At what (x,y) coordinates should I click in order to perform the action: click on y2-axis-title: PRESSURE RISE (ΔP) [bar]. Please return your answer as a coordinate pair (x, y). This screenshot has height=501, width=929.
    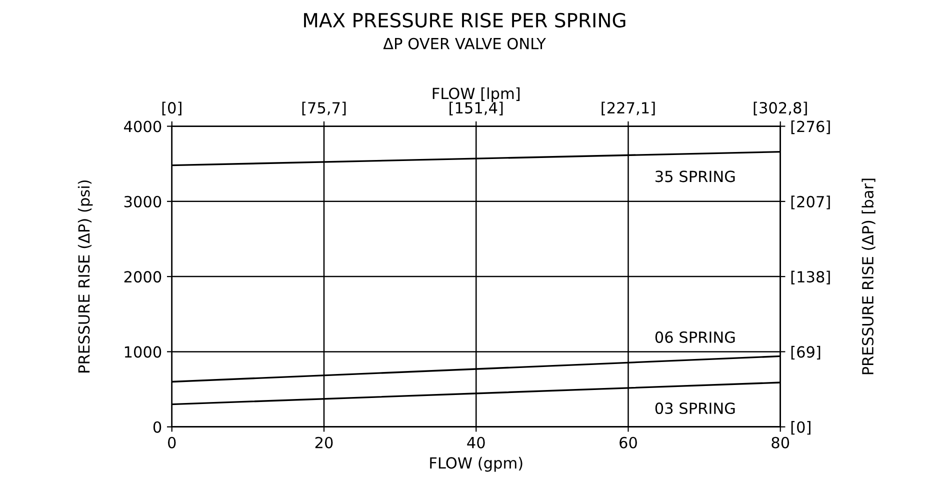
    Looking at the image, I should click on (869, 276).